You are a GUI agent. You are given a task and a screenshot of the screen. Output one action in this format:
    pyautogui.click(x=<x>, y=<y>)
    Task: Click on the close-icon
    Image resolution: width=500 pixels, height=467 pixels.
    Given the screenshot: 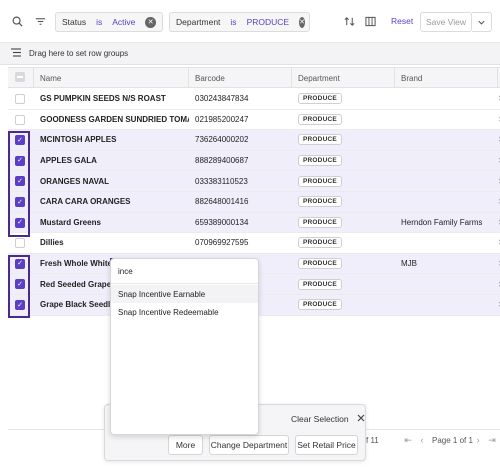 What is the action you would take?
    pyautogui.click(x=361, y=419)
    